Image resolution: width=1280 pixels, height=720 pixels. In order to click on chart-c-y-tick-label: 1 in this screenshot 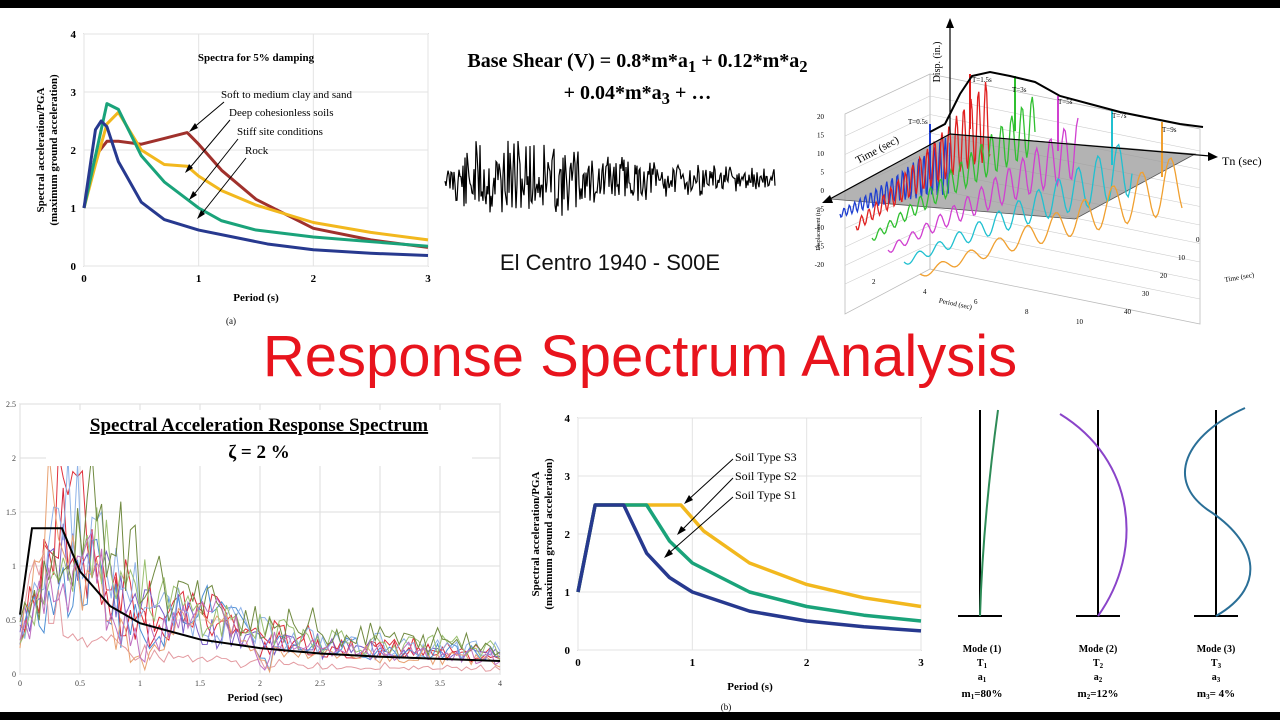, I will do `click(14, 566)`.